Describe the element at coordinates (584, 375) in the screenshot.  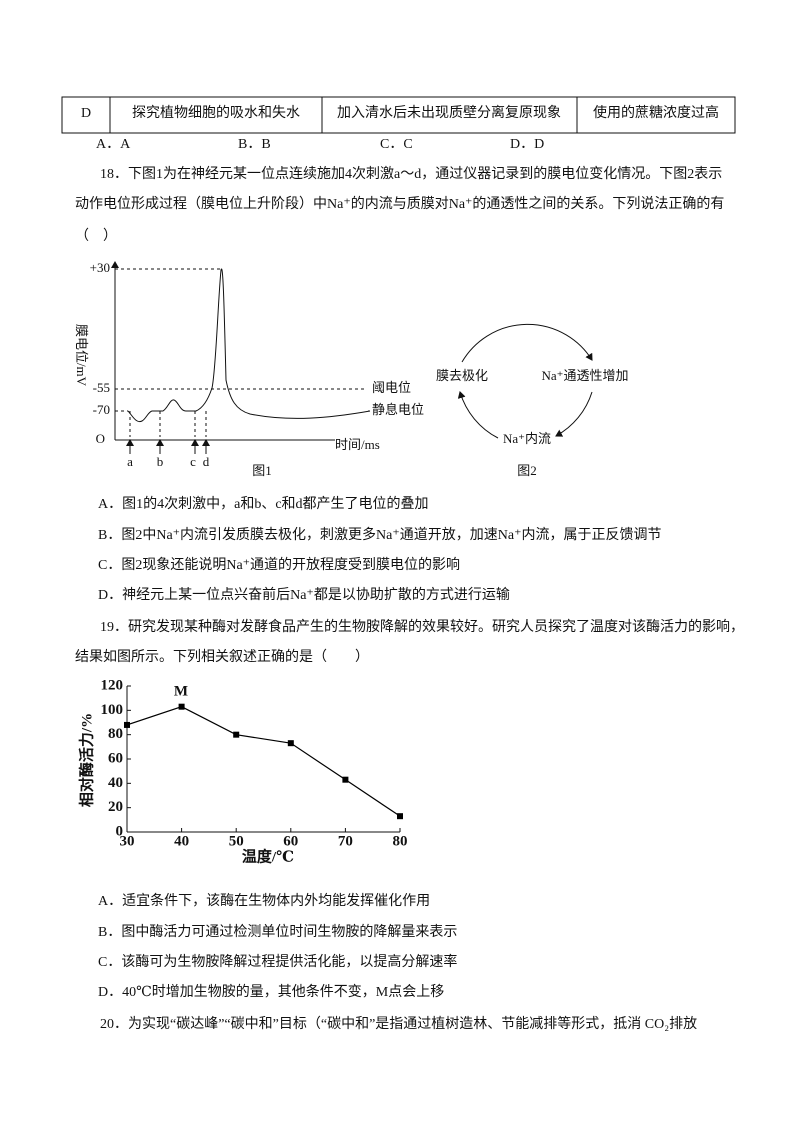
I see `cycle-node: Na⁺通透性增加` at that location.